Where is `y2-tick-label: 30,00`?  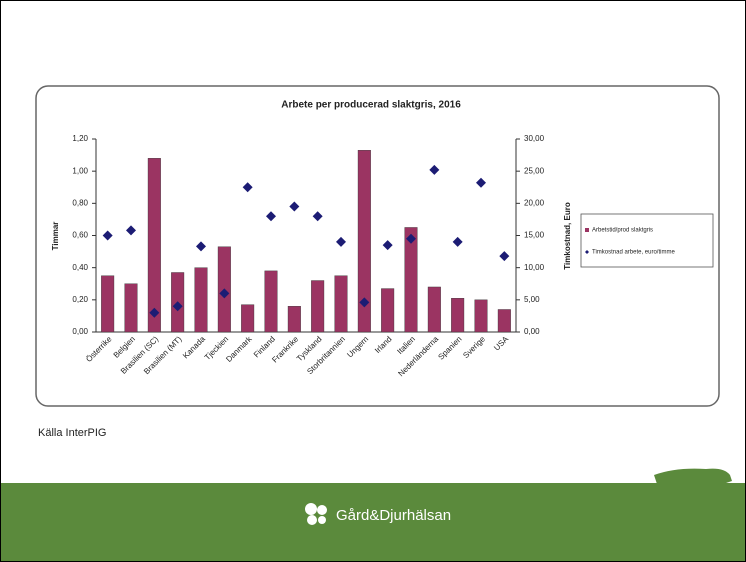 y2-tick-label: 30,00 is located at coordinates (534, 138).